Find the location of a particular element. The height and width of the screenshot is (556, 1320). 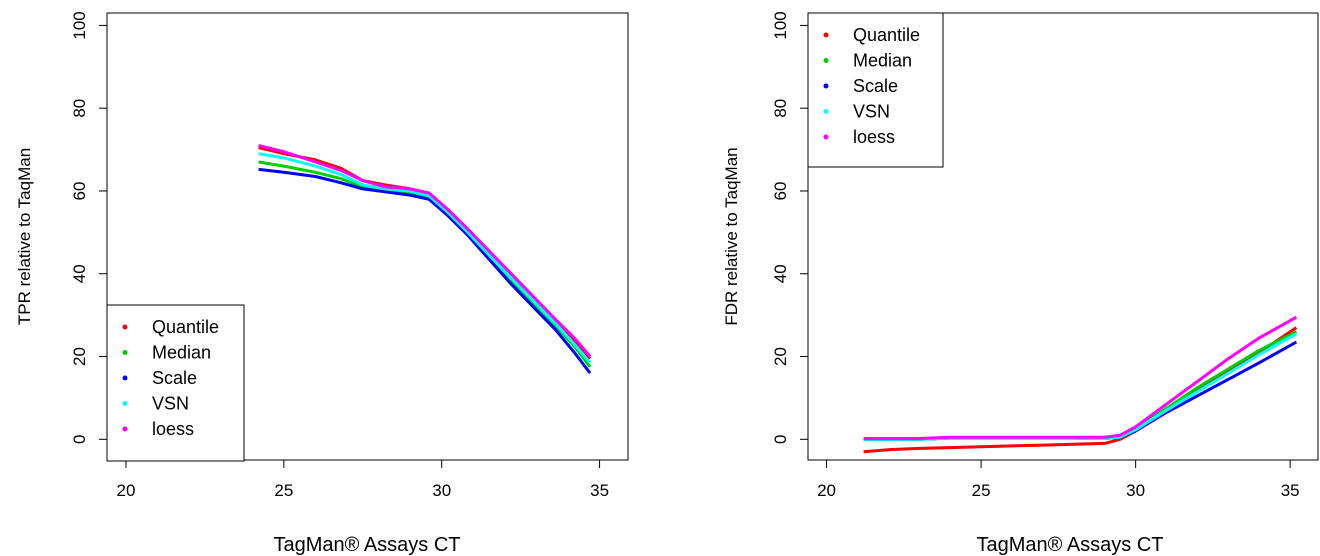

y-axis-label: FDR relative to TaqMan is located at coordinates (731, 236).